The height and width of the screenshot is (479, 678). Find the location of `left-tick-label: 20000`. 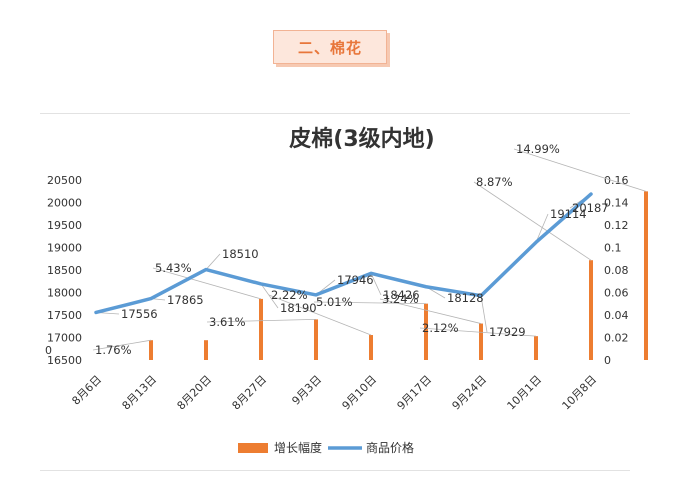

left-tick-label: 20000 is located at coordinates (64, 203).